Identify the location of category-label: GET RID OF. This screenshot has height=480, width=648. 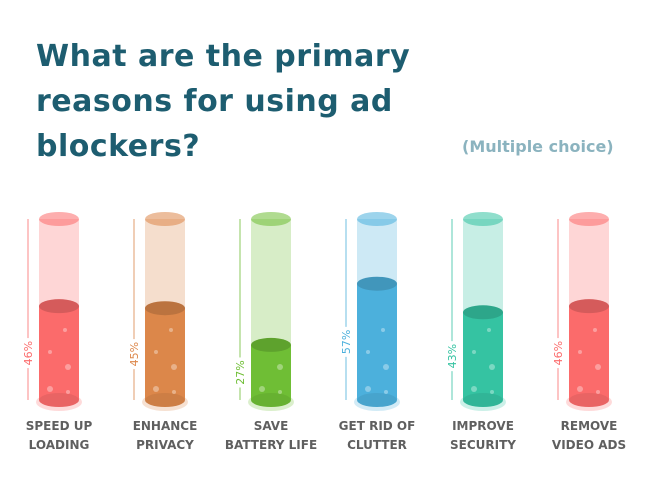
(377, 426).